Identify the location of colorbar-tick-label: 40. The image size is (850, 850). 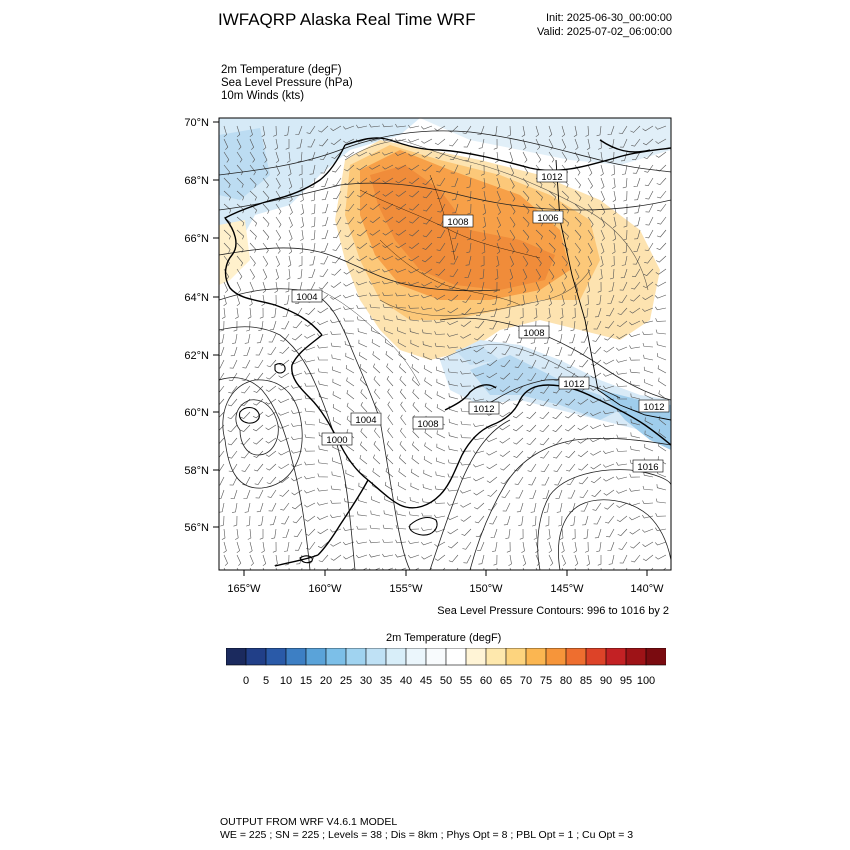
(406, 681).